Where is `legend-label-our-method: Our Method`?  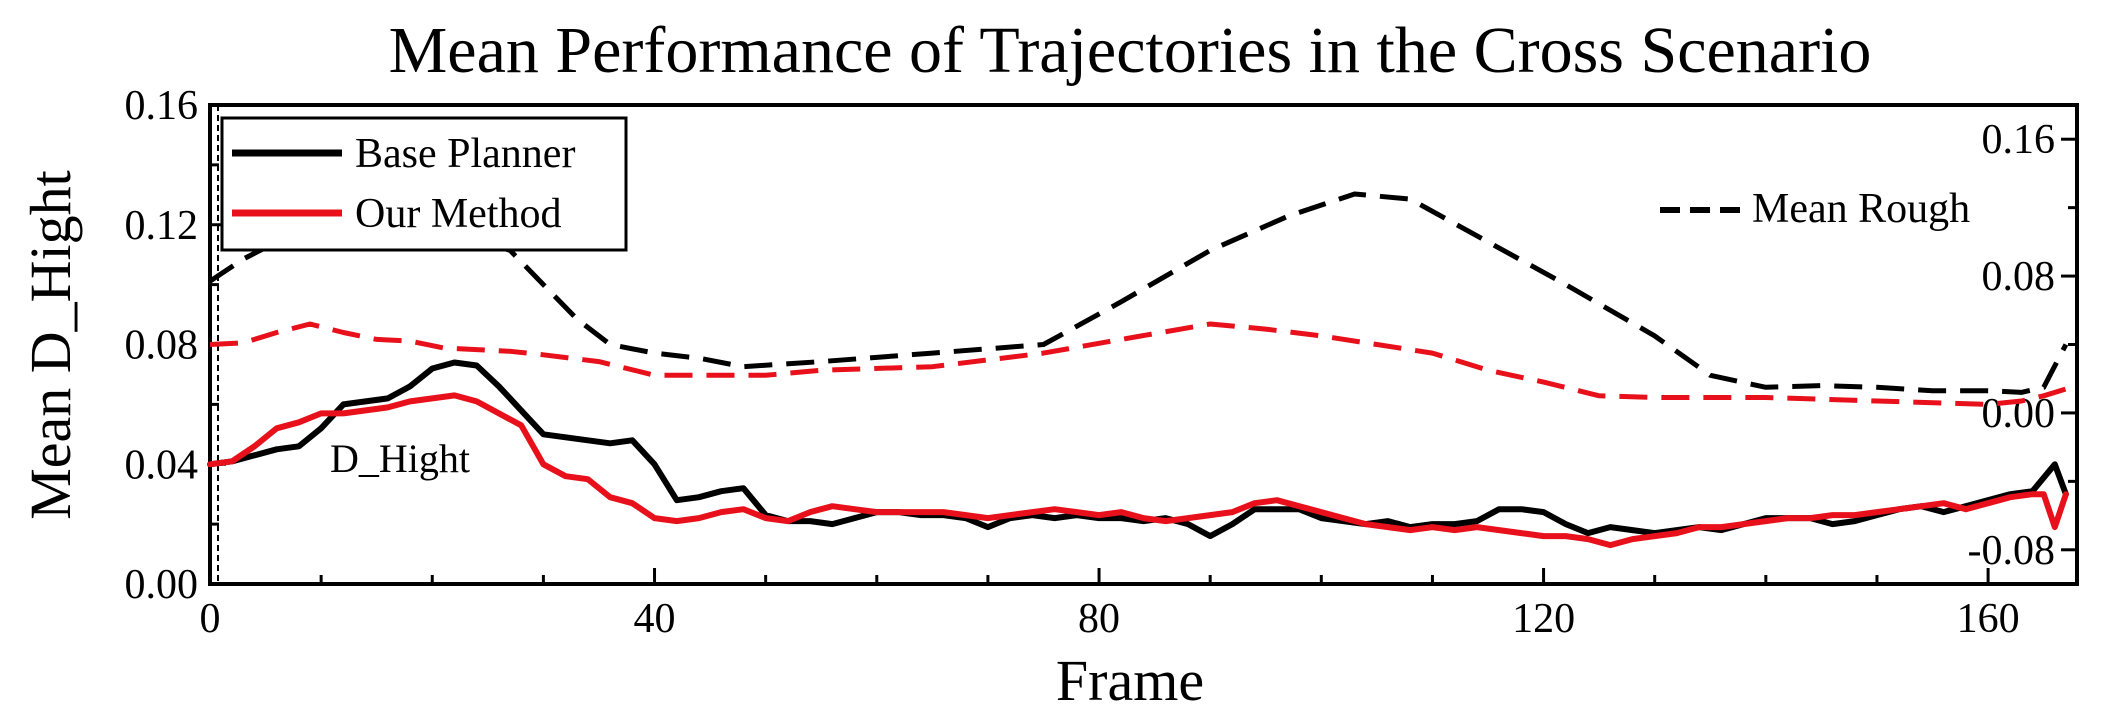
legend-label-our-method: Our Method is located at coordinates (458, 214).